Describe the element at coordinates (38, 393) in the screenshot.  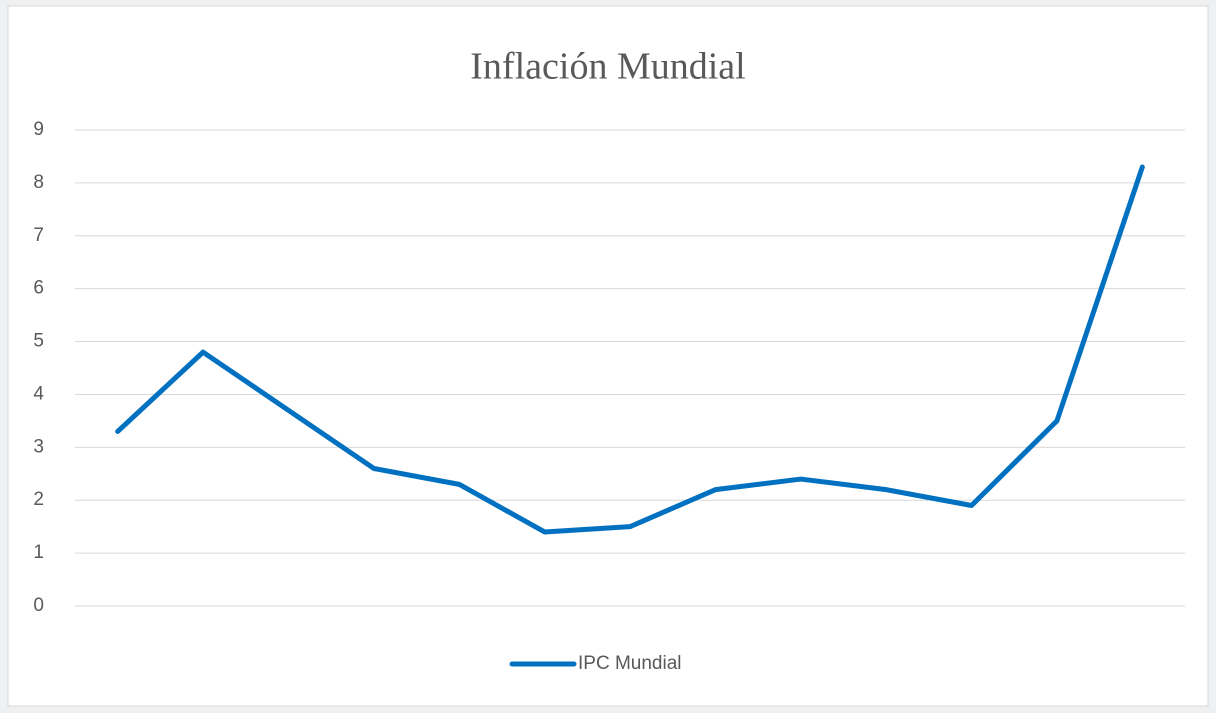
I see `y-tick-label: 4` at that location.